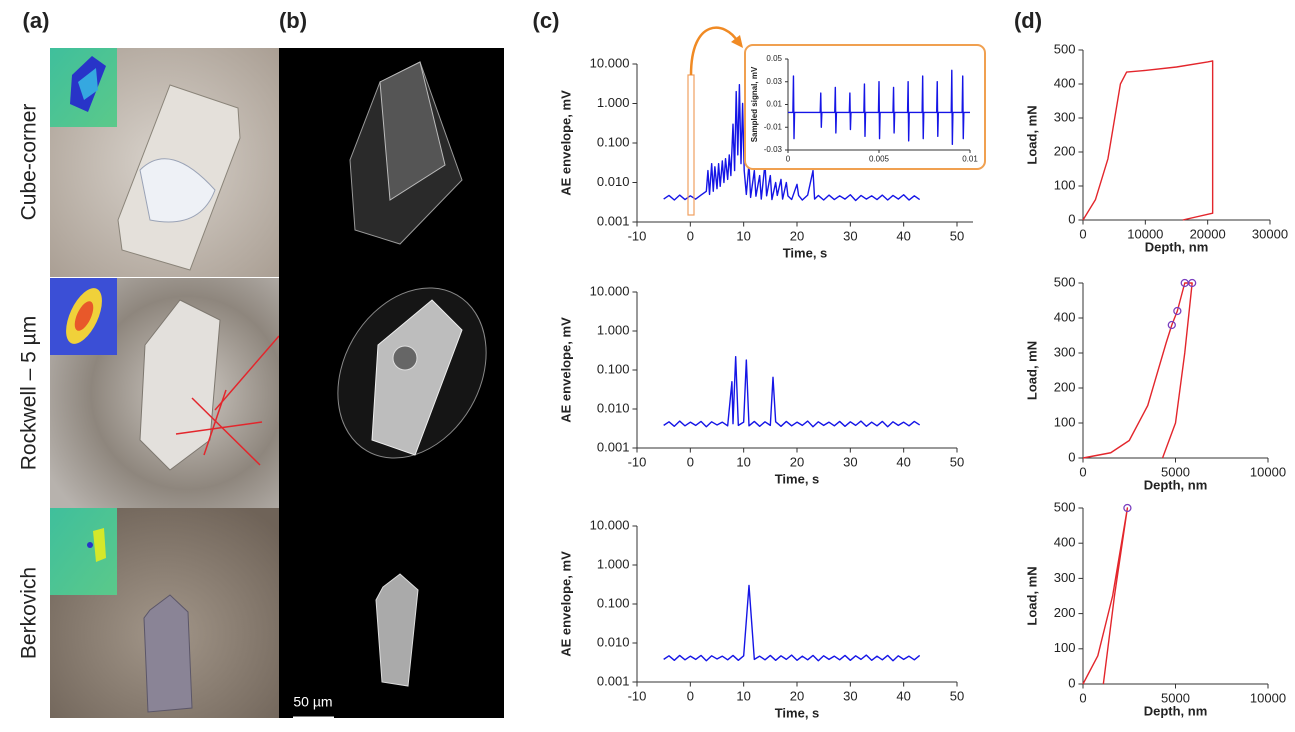  What do you see at coordinates (546, 20) in the screenshot?
I see `panel-label: (c)` at bounding box center [546, 20].